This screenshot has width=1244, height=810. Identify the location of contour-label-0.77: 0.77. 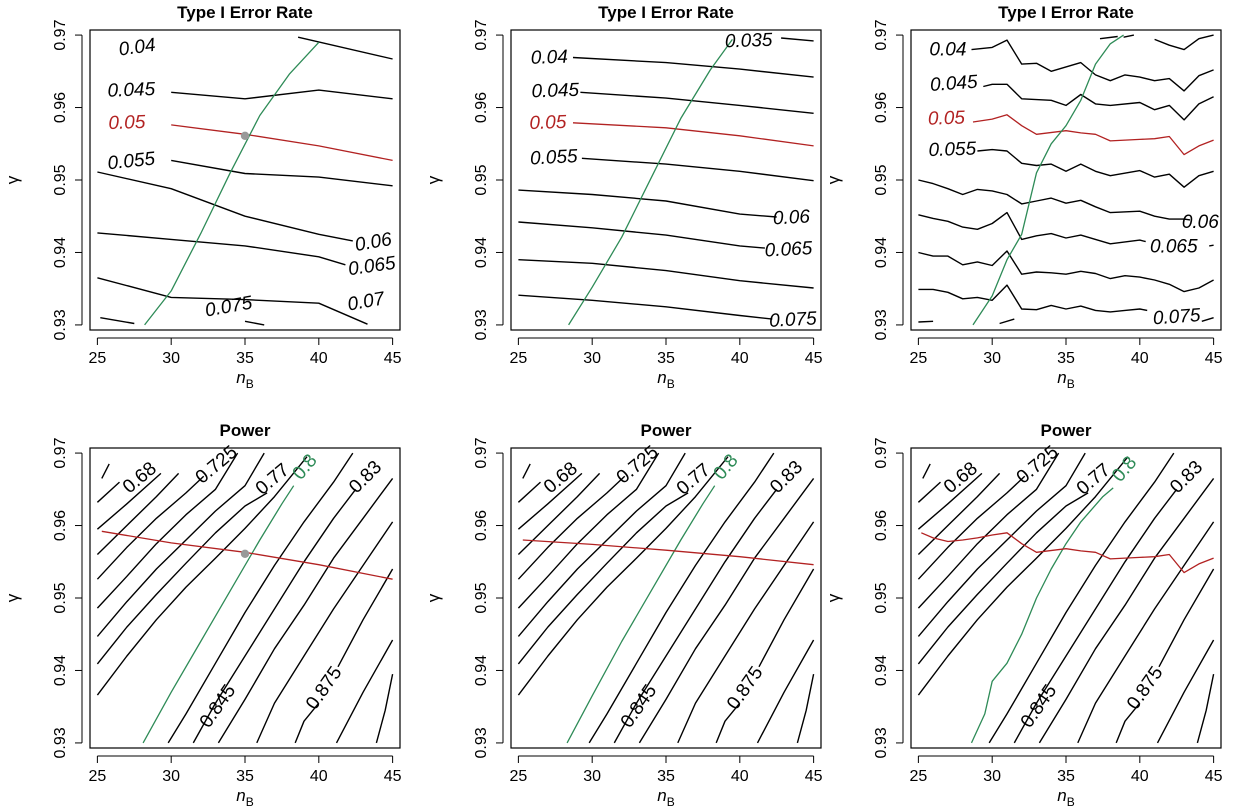
(273, 480).